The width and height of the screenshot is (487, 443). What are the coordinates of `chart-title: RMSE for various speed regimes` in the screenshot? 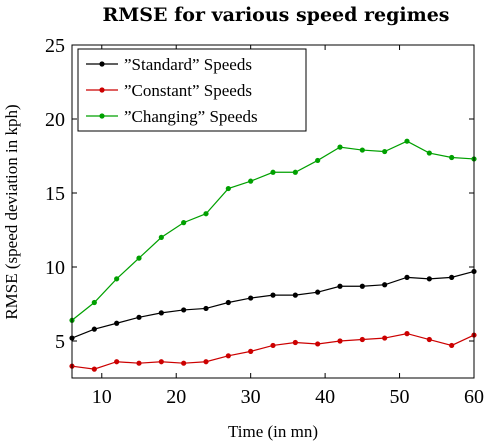 It's located at (275, 15).